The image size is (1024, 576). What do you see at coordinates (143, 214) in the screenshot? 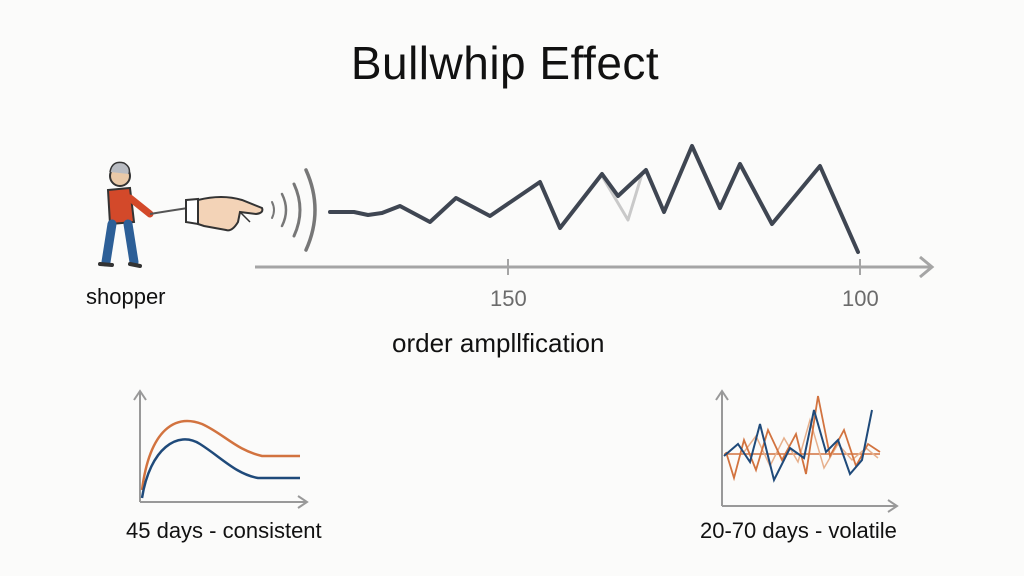
I see `person-pulling-rope-icon` at bounding box center [143, 214].